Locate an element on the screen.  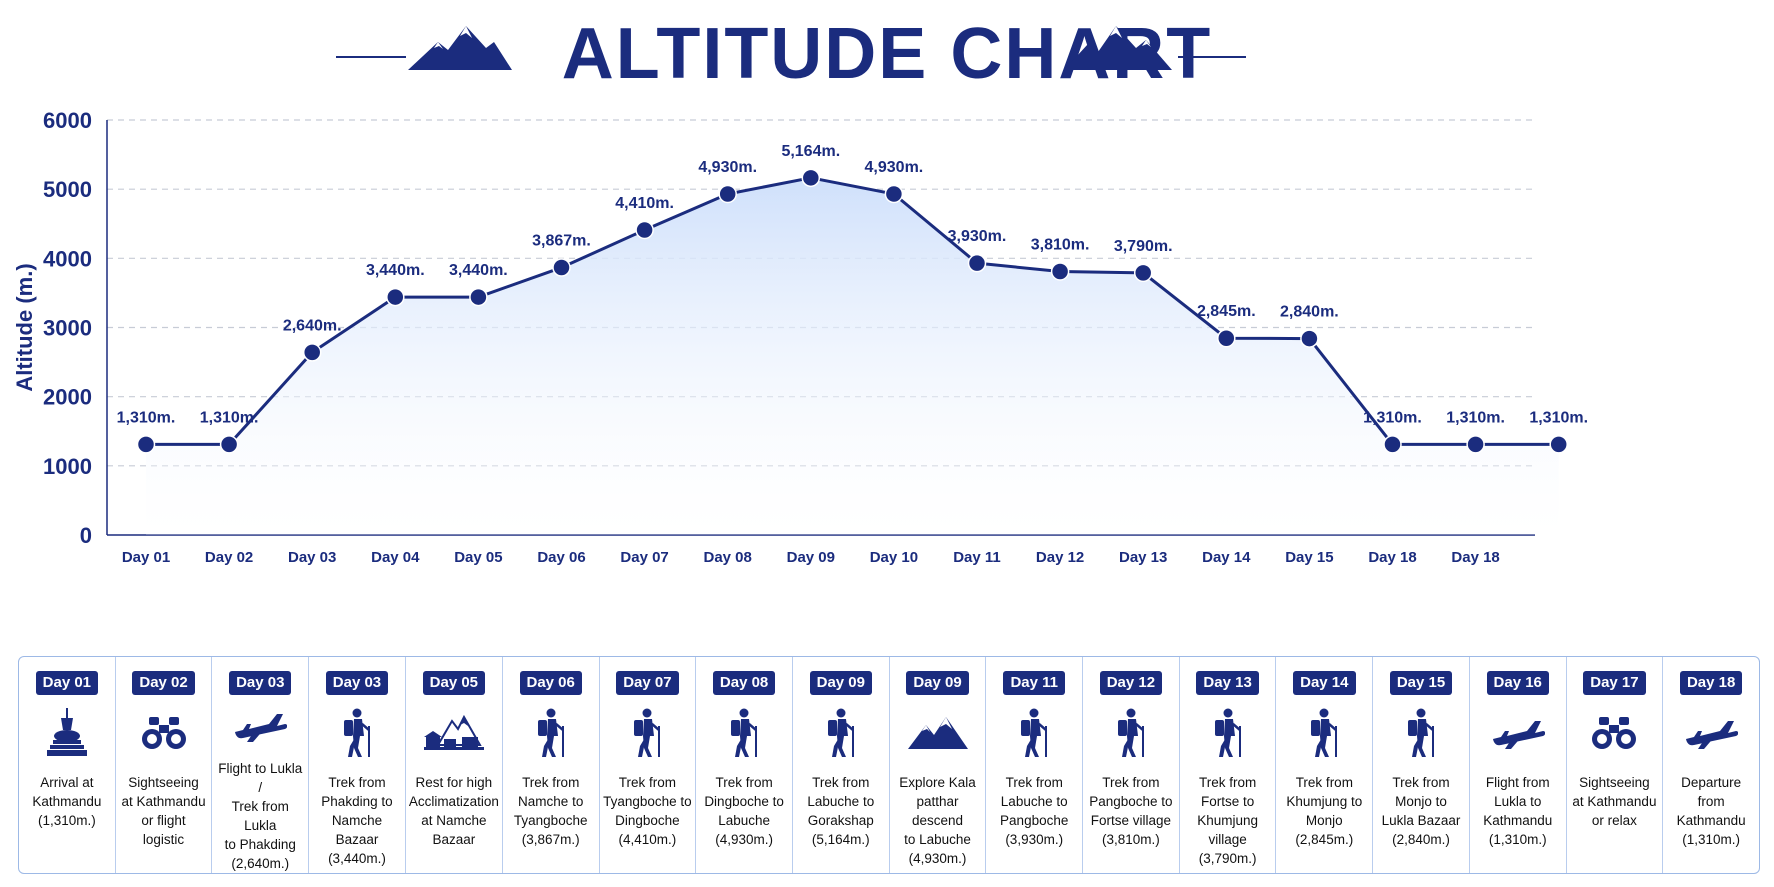
title-rule-right is located at coordinates (1212, 57).